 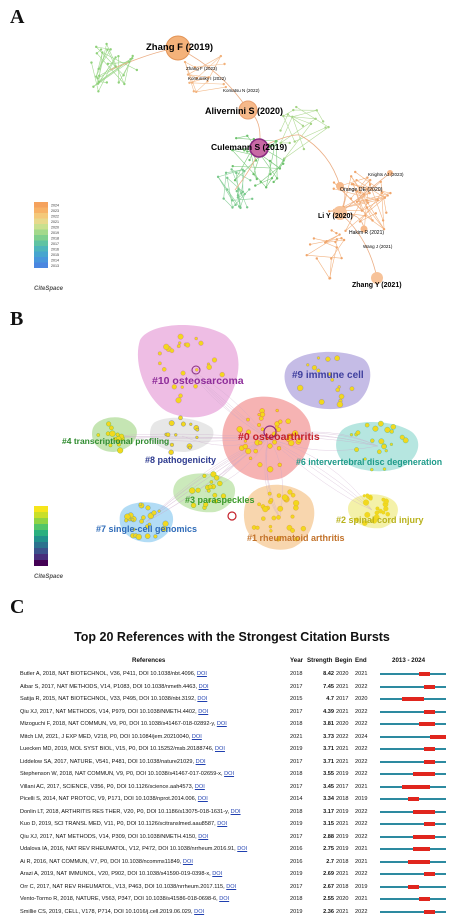 What do you see at coordinates (232, 516) in the screenshot?
I see `hub-node-rheumatoid` at bounding box center [232, 516].